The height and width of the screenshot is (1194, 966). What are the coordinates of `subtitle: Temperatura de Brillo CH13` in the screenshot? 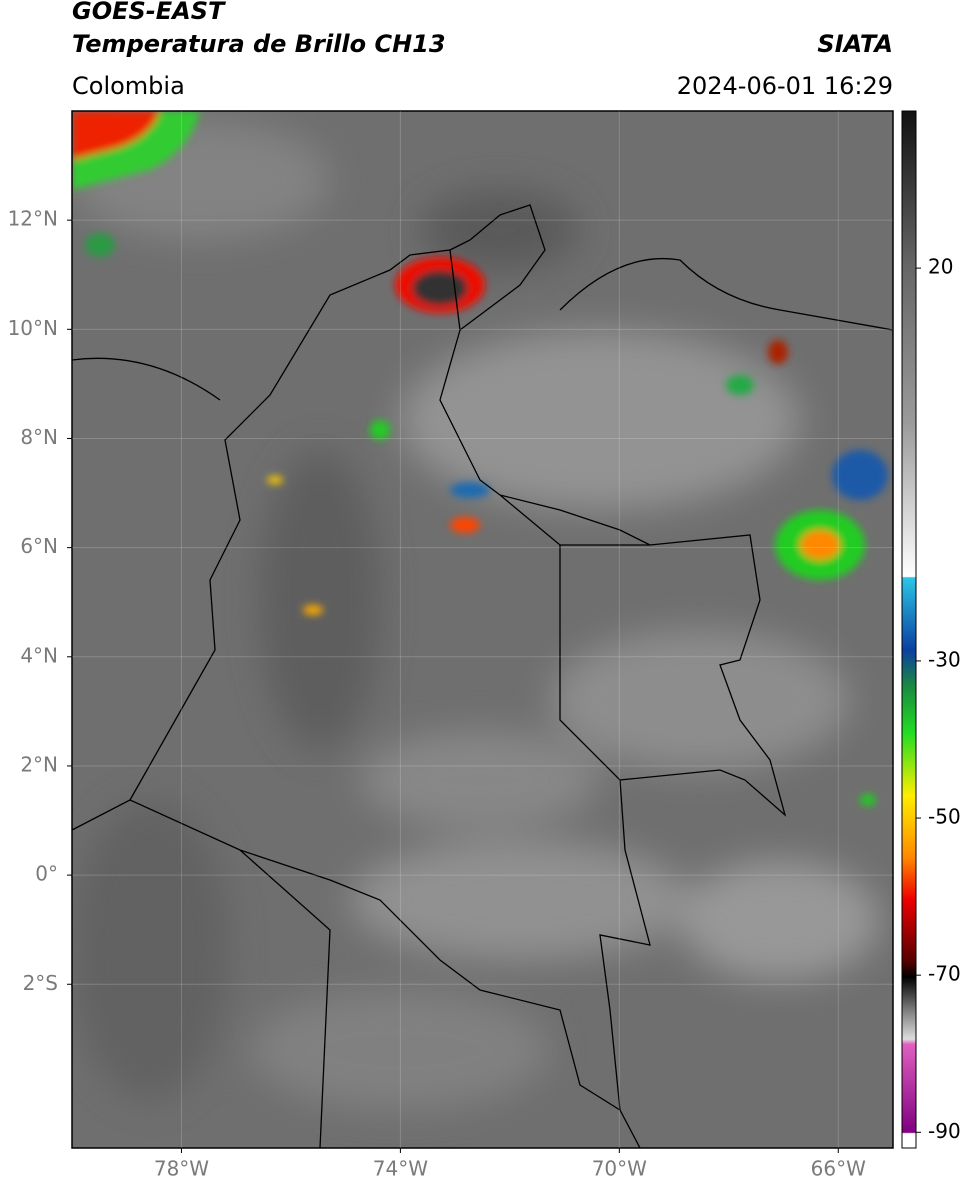 It's located at (259, 44).